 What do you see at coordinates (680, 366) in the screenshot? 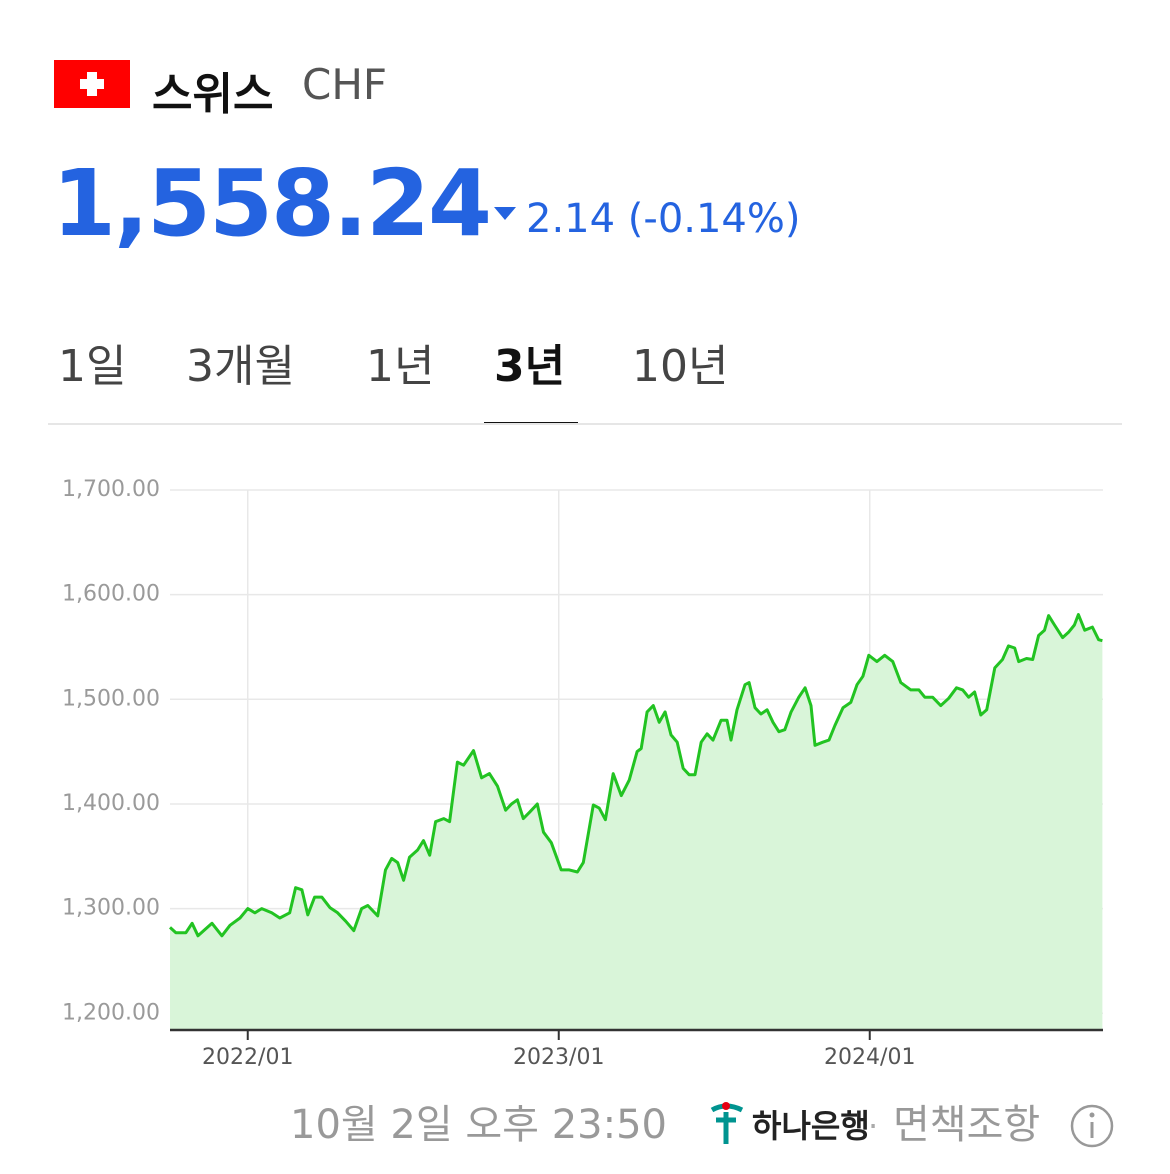
I see `period-tab: 10년` at bounding box center [680, 366].